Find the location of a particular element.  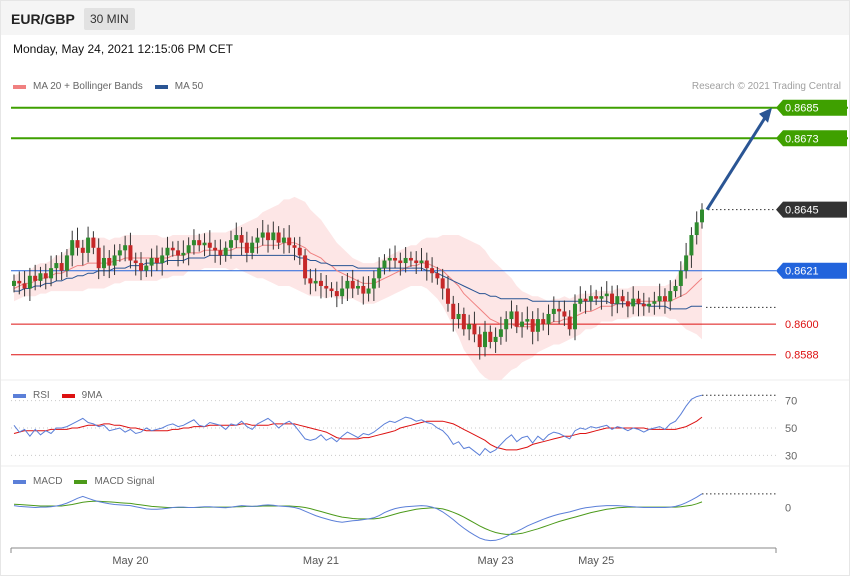

forecast-arrow-head is located at coordinates (765, 115).